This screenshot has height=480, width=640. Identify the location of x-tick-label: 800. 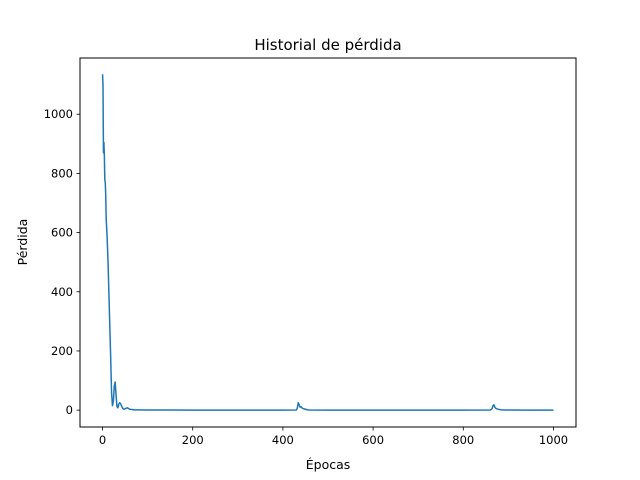
(463, 440).